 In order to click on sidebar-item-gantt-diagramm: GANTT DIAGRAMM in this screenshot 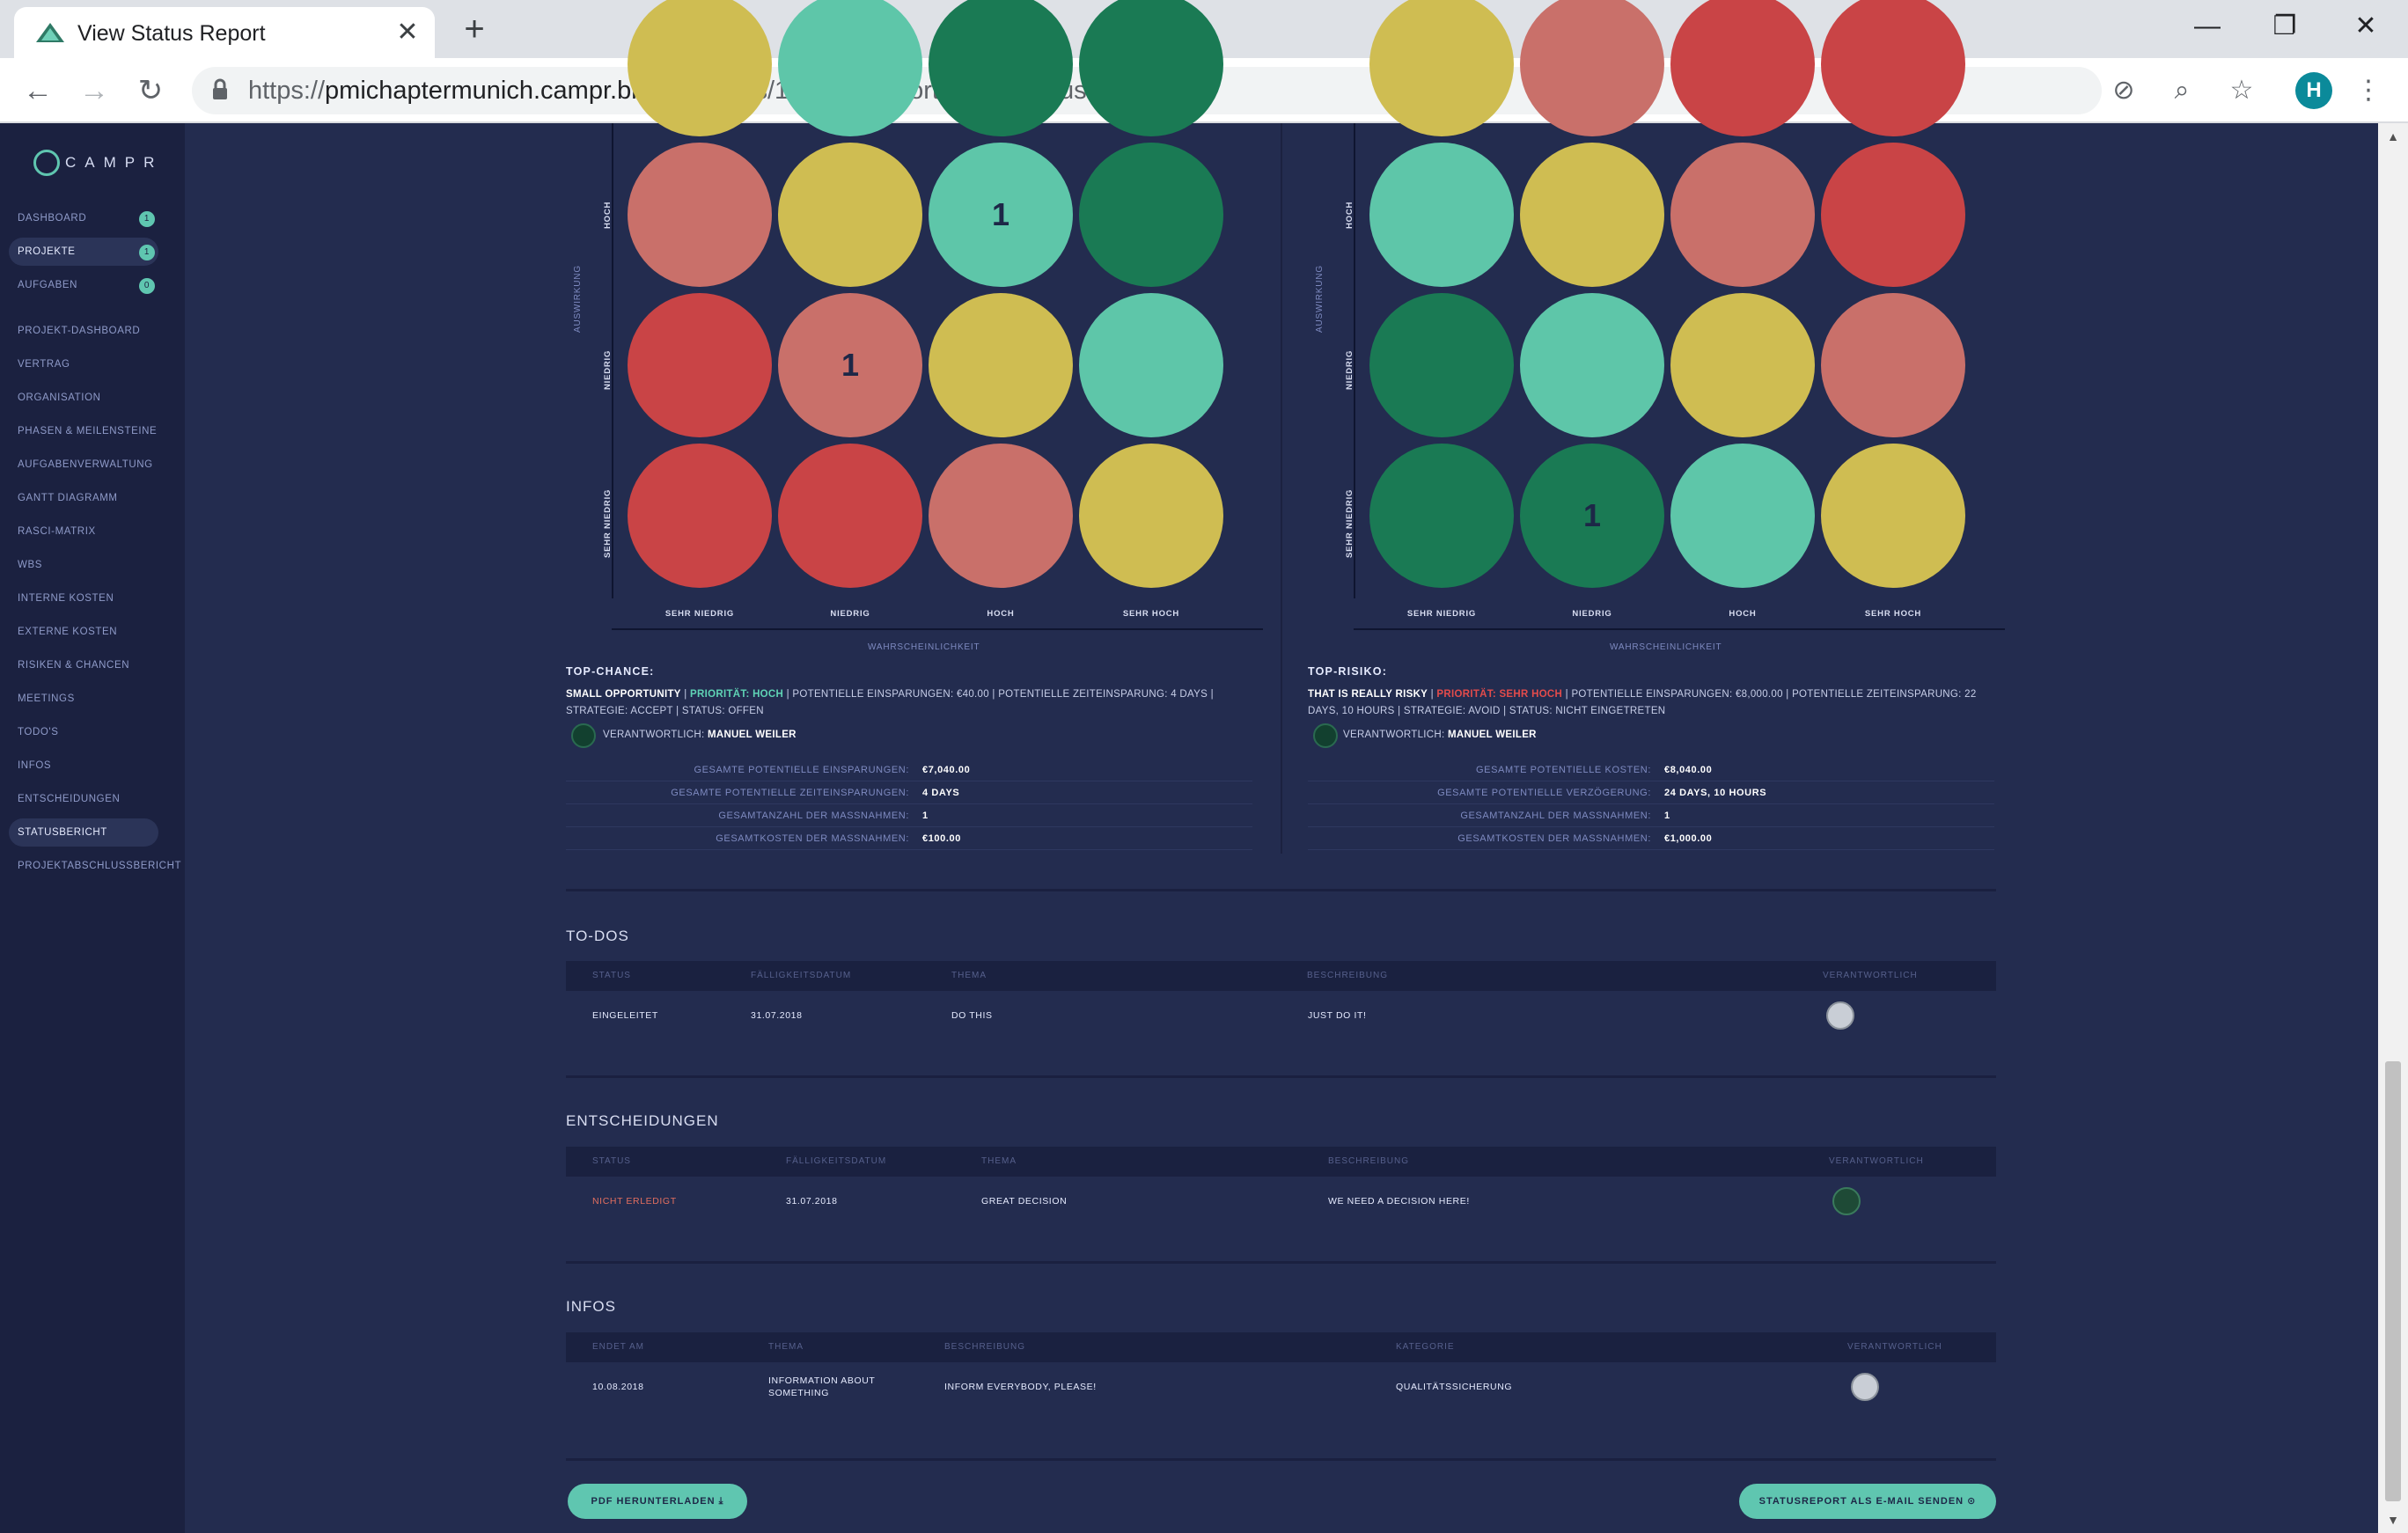, I will do `click(68, 498)`.